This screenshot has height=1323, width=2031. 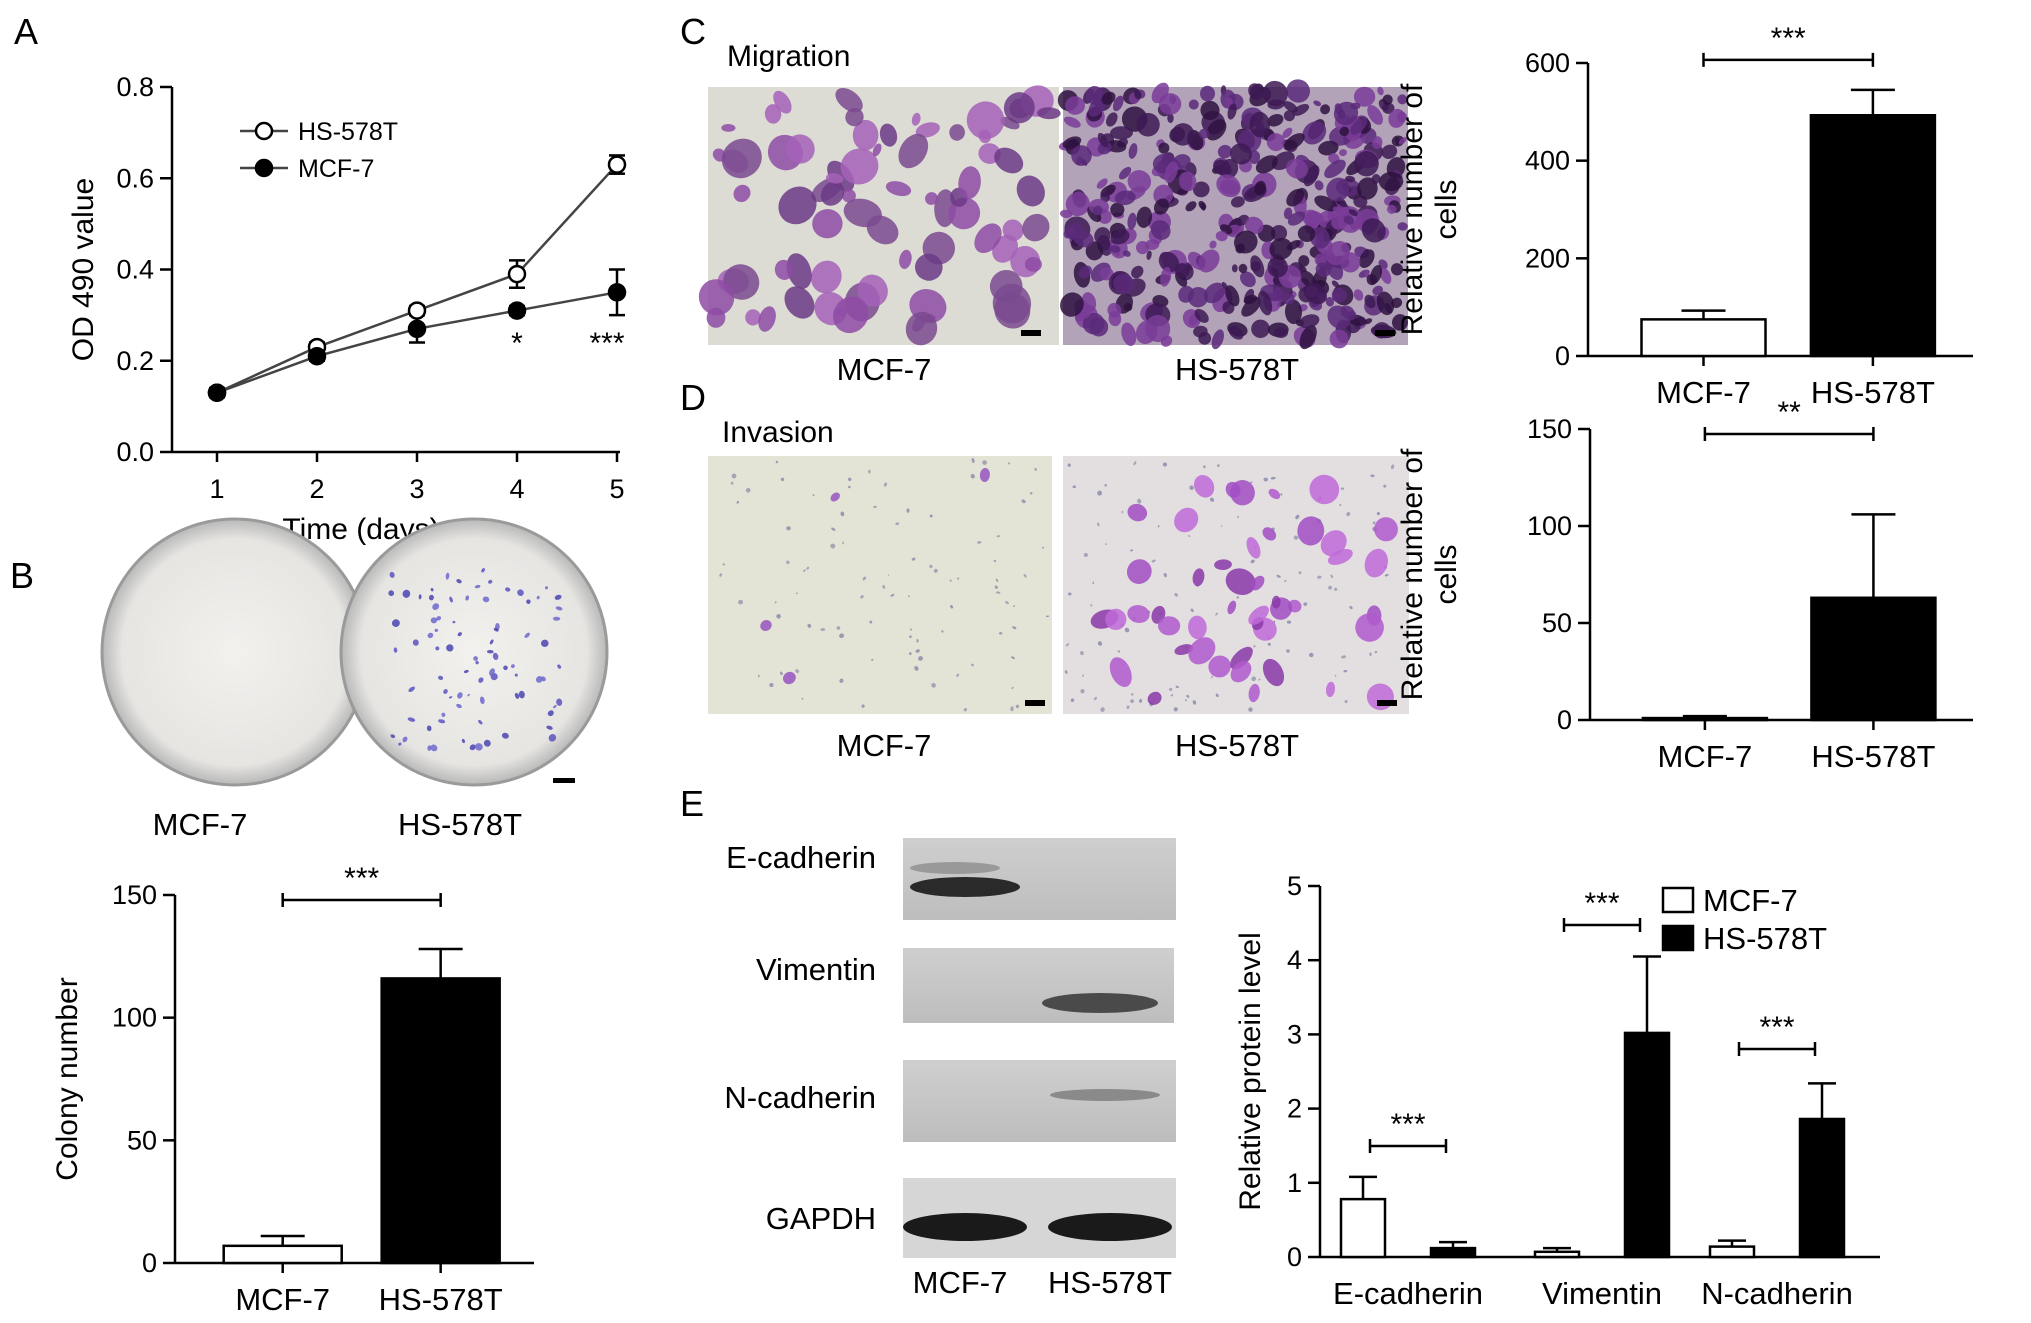 What do you see at coordinates (1789, 412) in the screenshot?
I see `significance-label: **` at bounding box center [1789, 412].